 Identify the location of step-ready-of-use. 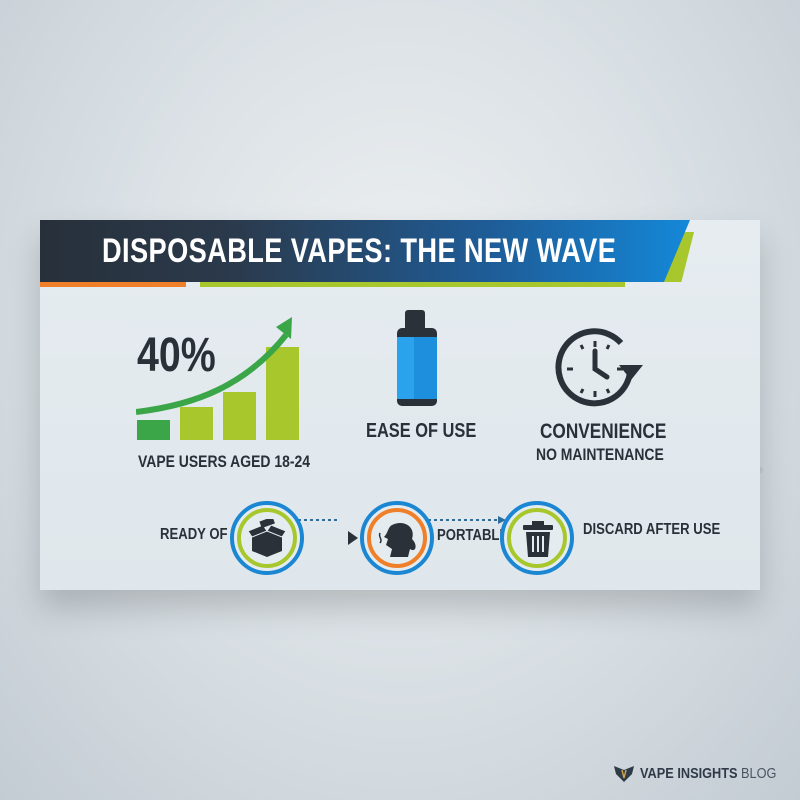
(267, 538).